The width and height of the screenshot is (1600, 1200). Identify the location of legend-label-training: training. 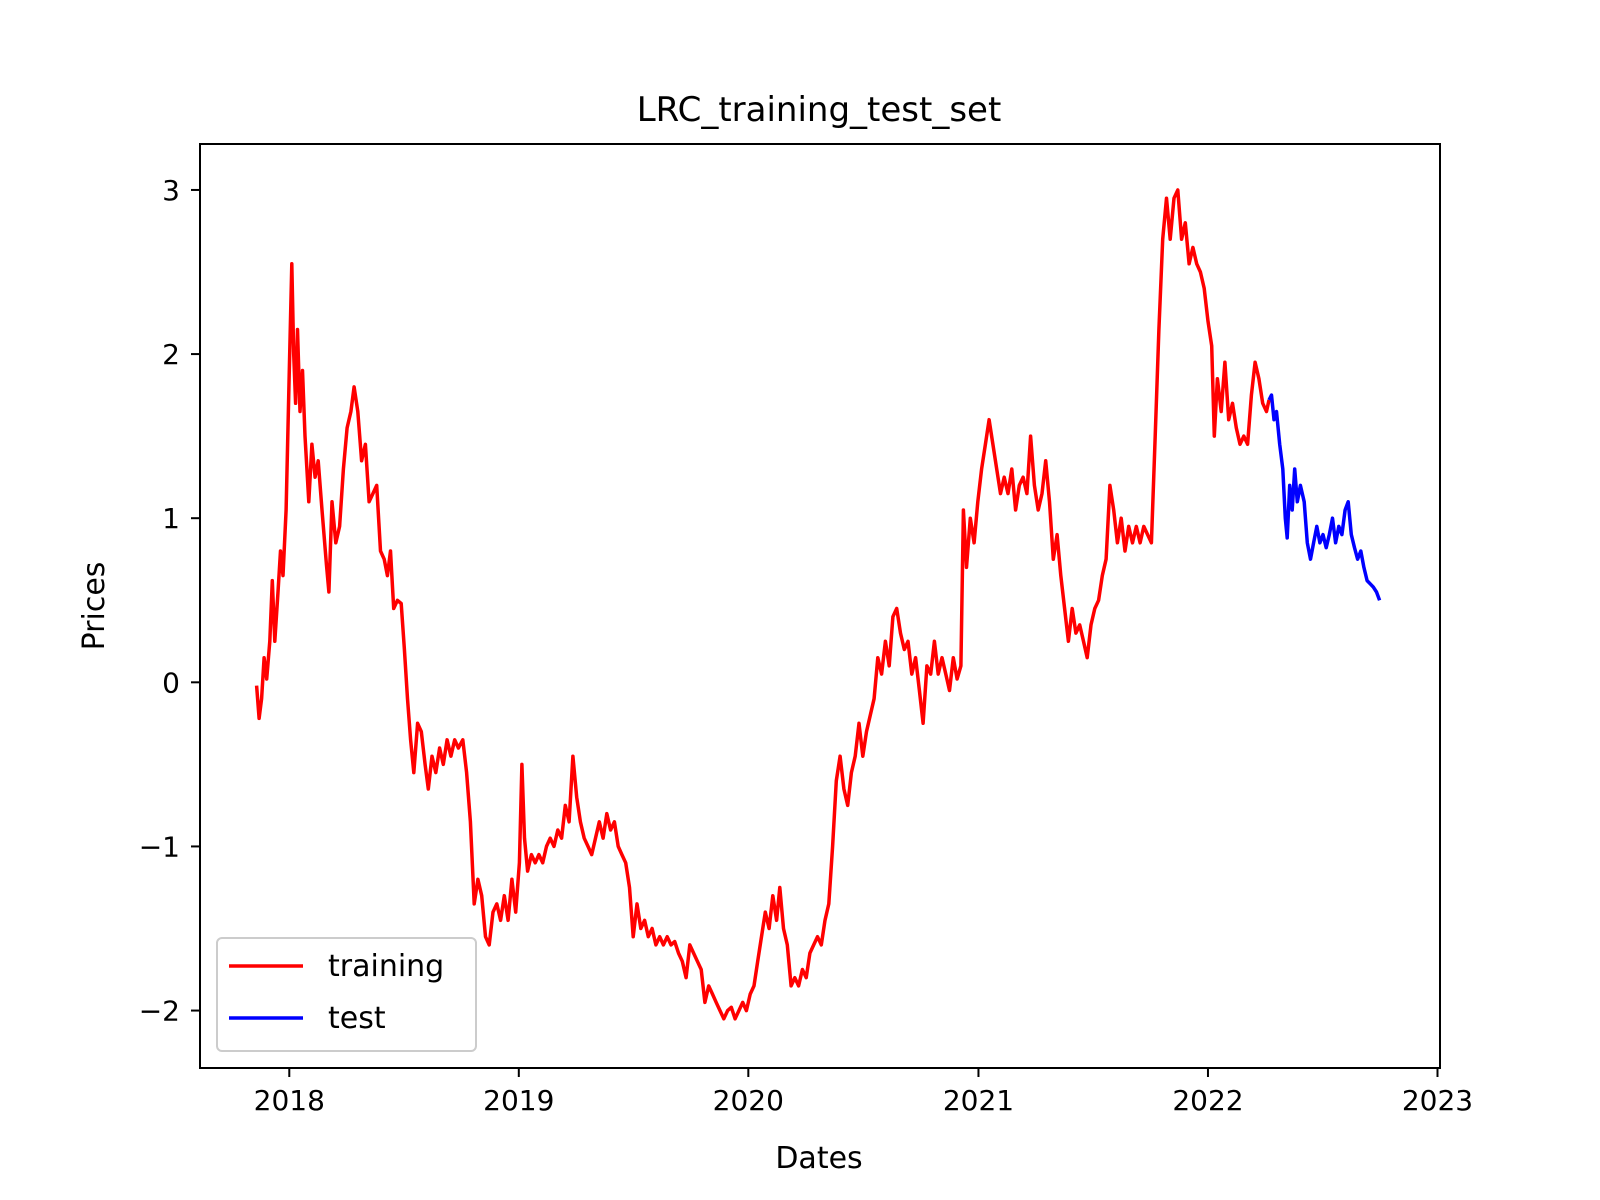
(386, 966).